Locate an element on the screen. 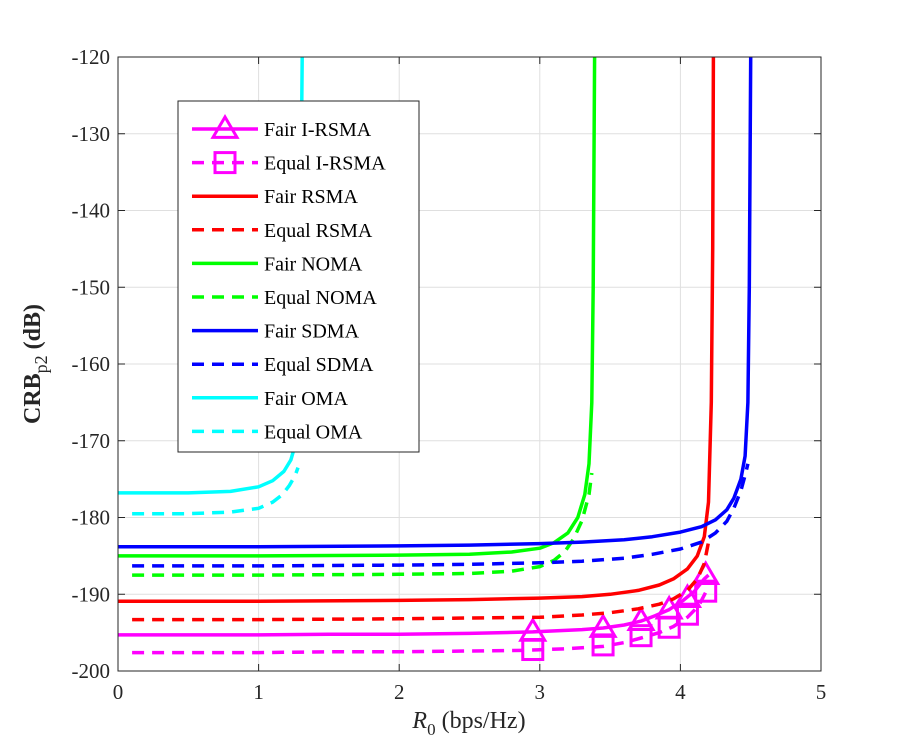 Image resolution: width=906 pixels, height=751 pixels. x-tick-label: 2 is located at coordinates (399, 692).